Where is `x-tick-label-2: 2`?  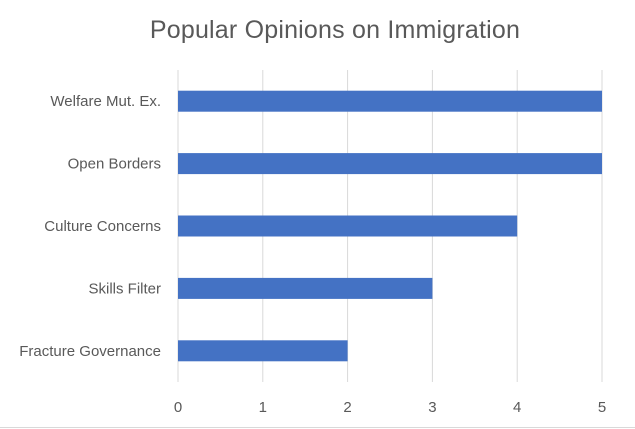 x-tick-label-2: 2 is located at coordinates (347, 407).